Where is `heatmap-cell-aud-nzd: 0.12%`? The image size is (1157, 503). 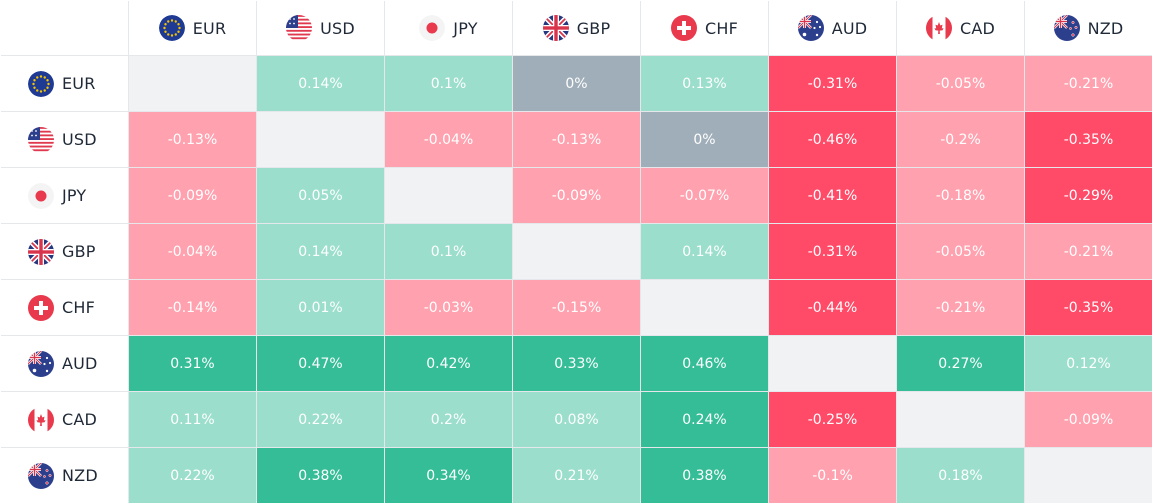 heatmap-cell-aud-nzd: 0.12% is located at coordinates (1088, 363).